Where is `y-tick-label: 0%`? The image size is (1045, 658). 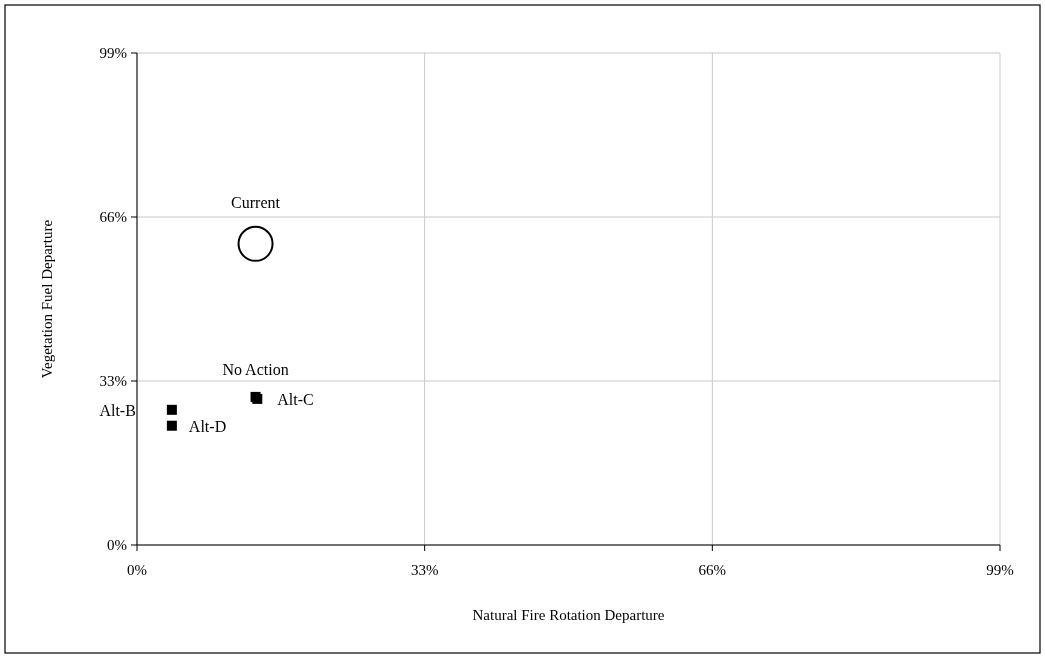 y-tick-label: 0% is located at coordinates (117, 545).